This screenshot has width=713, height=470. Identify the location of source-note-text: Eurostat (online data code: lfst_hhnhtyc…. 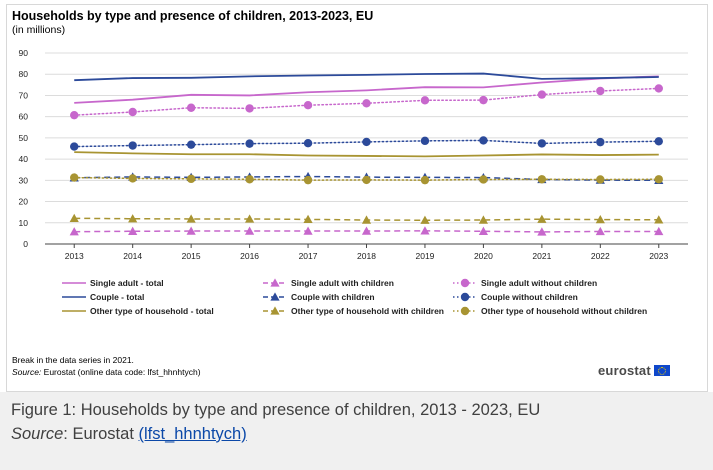
(121, 372).